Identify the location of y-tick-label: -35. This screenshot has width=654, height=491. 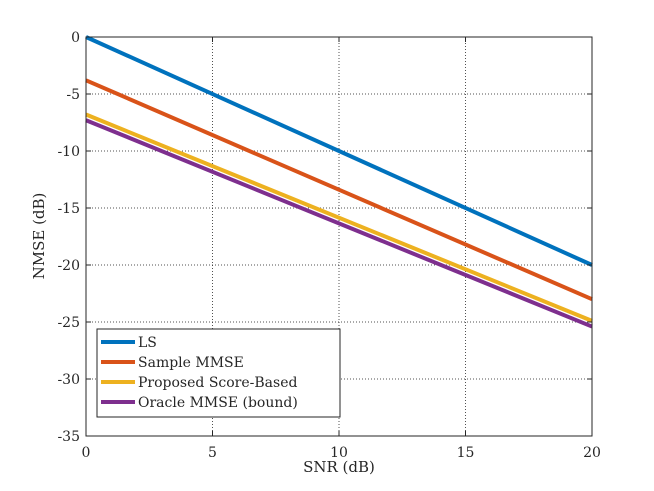
(68, 437).